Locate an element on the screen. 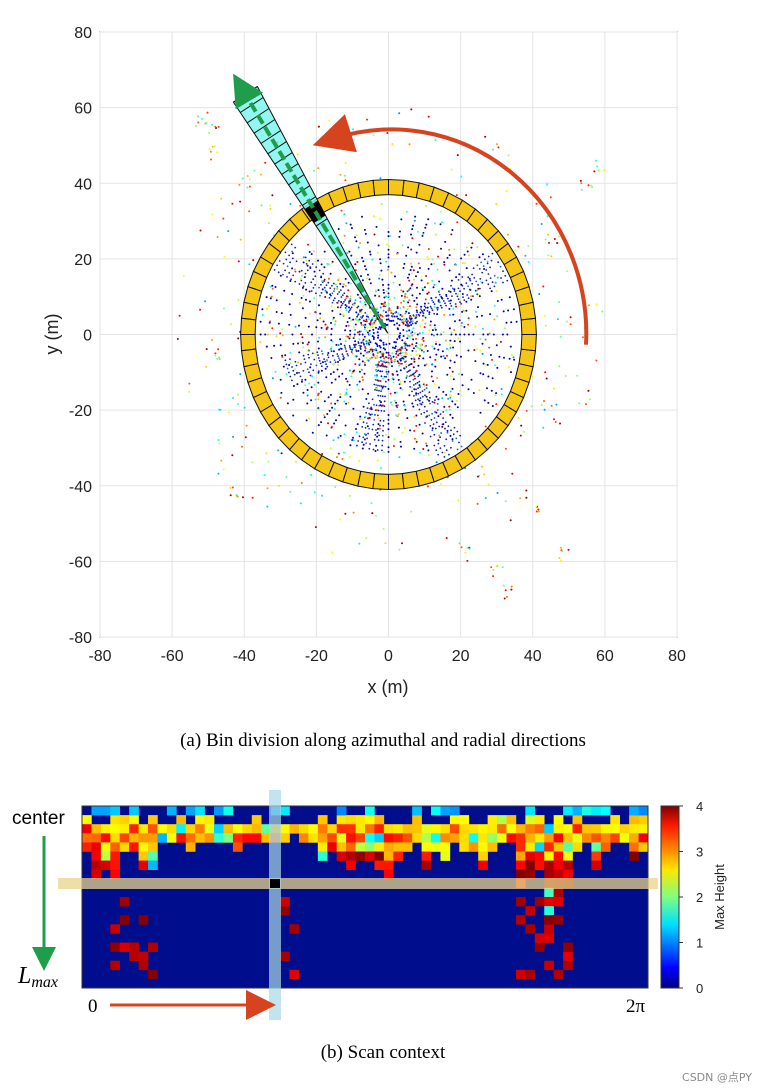 This screenshot has width=766, height=1091. y-axis-label: y (m) is located at coordinates (52, 334).